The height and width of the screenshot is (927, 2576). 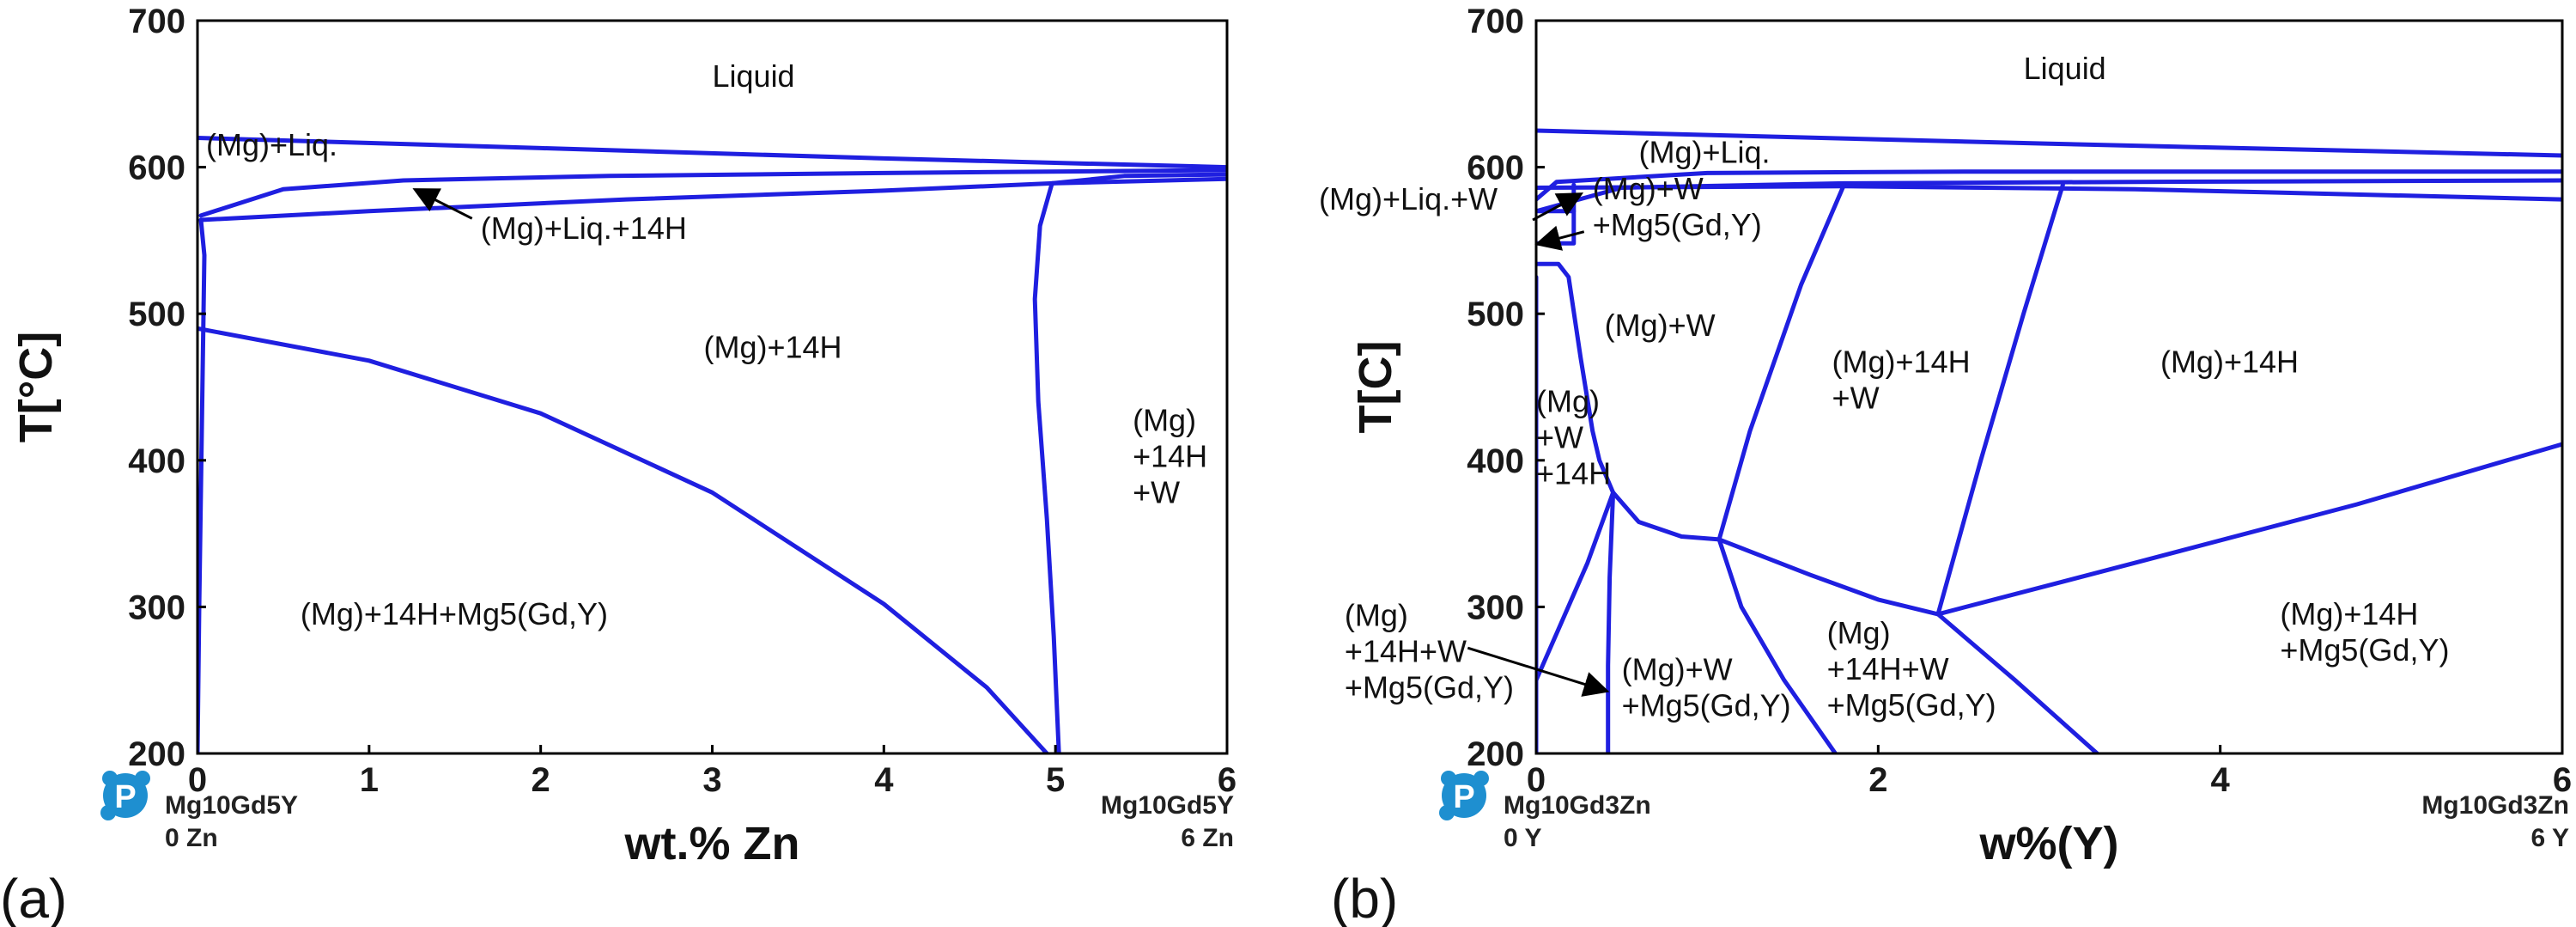 I want to click on corner-label-left: 0 Zn, so click(x=191, y=838).